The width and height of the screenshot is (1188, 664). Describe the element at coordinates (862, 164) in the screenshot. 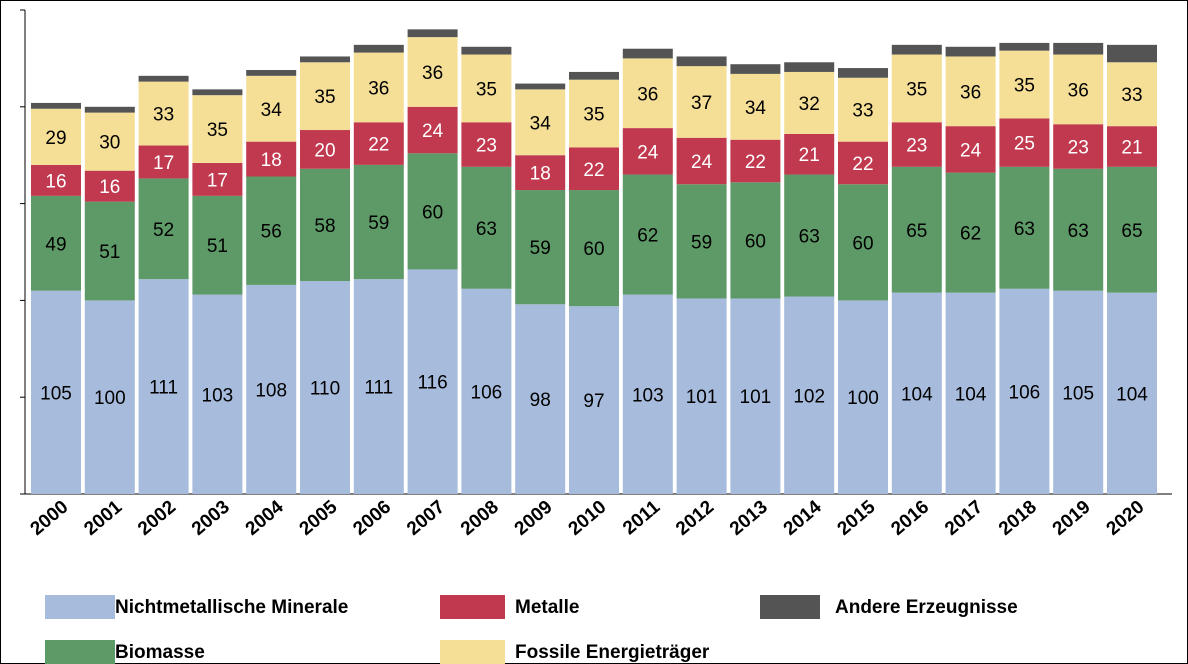

I see `value-label: 22` at that location.